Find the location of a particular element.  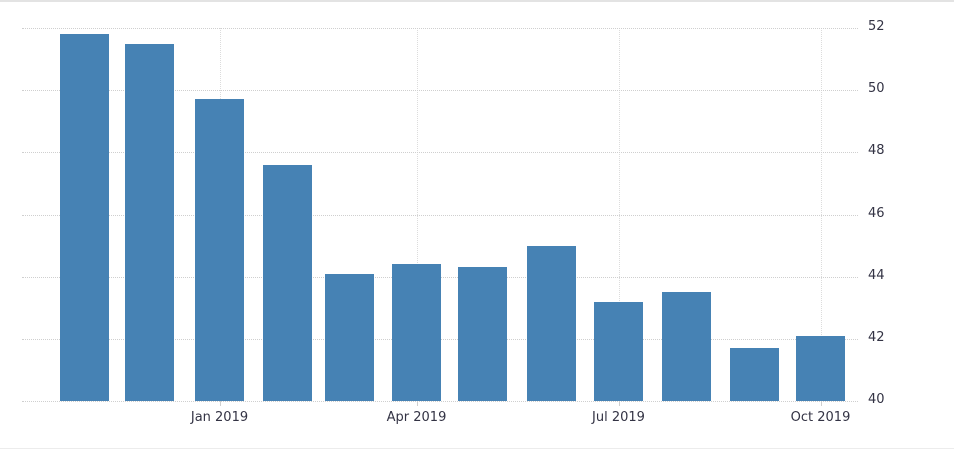

bar-jul-2019 is located at coordinates (618, 351).